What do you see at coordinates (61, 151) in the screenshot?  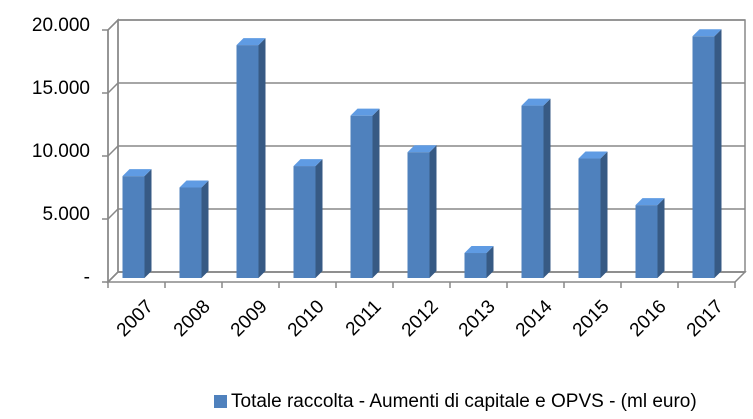 I see `y-tick-label: 10.000` at bounding box center [61, 151].